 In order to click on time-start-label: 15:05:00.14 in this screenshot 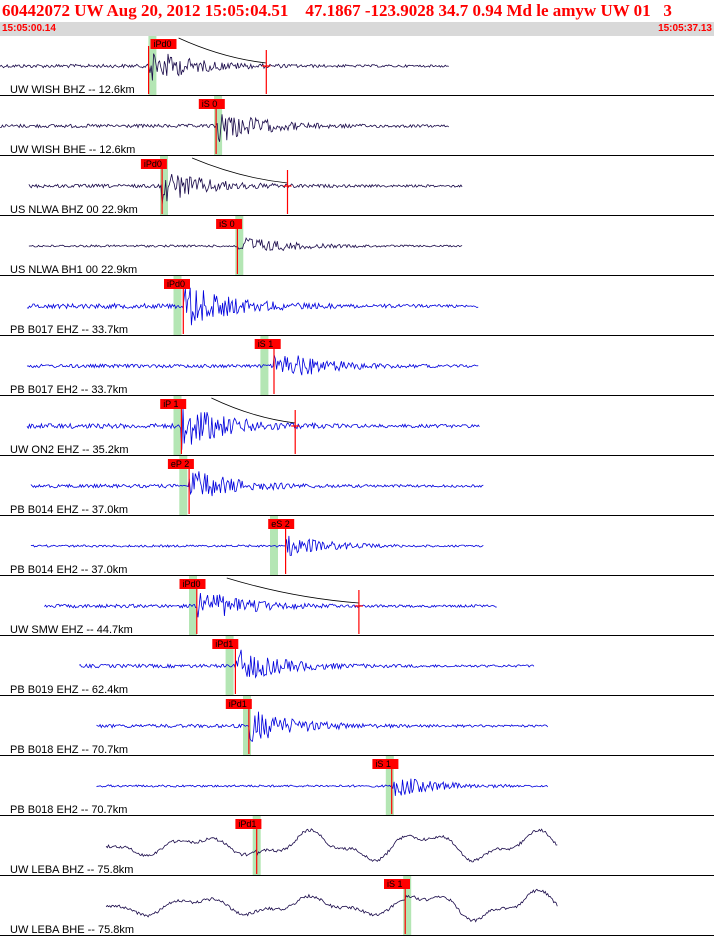, I will do `click(29, 28)`.